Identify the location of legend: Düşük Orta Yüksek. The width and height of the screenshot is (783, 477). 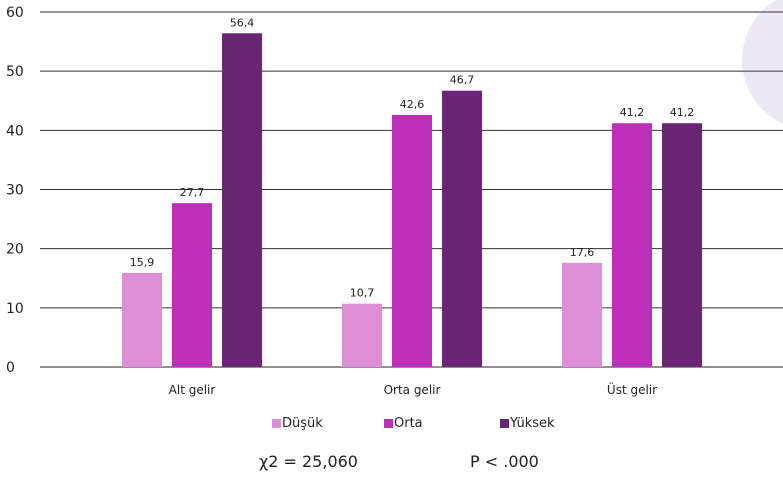
(391, 425).